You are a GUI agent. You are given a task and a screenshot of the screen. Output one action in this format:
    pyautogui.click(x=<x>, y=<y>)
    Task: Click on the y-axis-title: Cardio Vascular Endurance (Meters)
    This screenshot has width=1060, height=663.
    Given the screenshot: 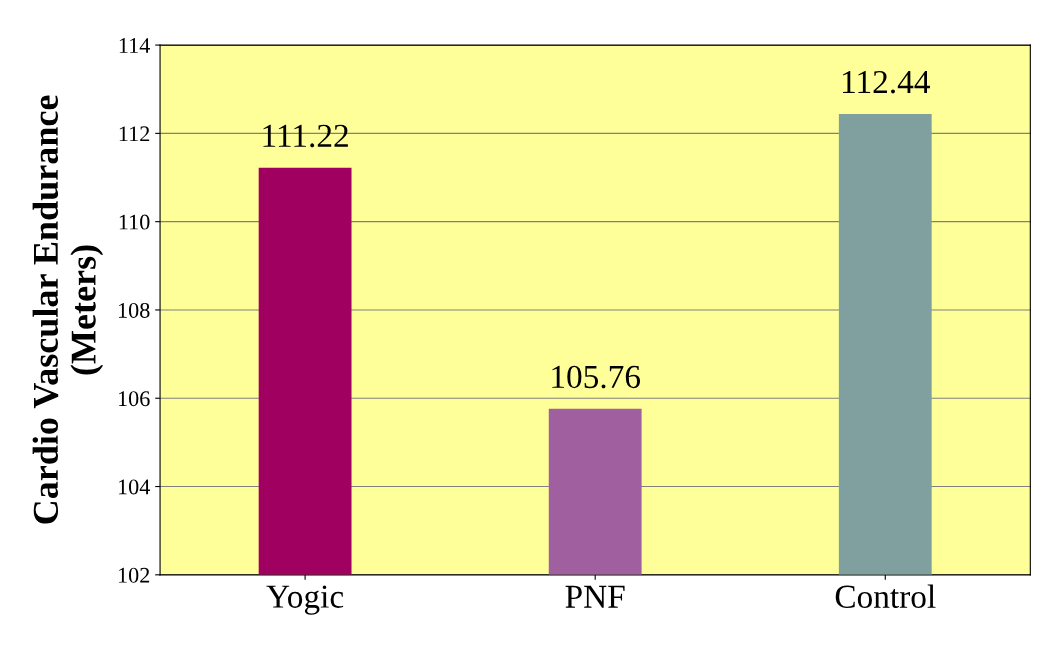 What is the action you would take?
    pyautogui.click(x=68, y=309)
    